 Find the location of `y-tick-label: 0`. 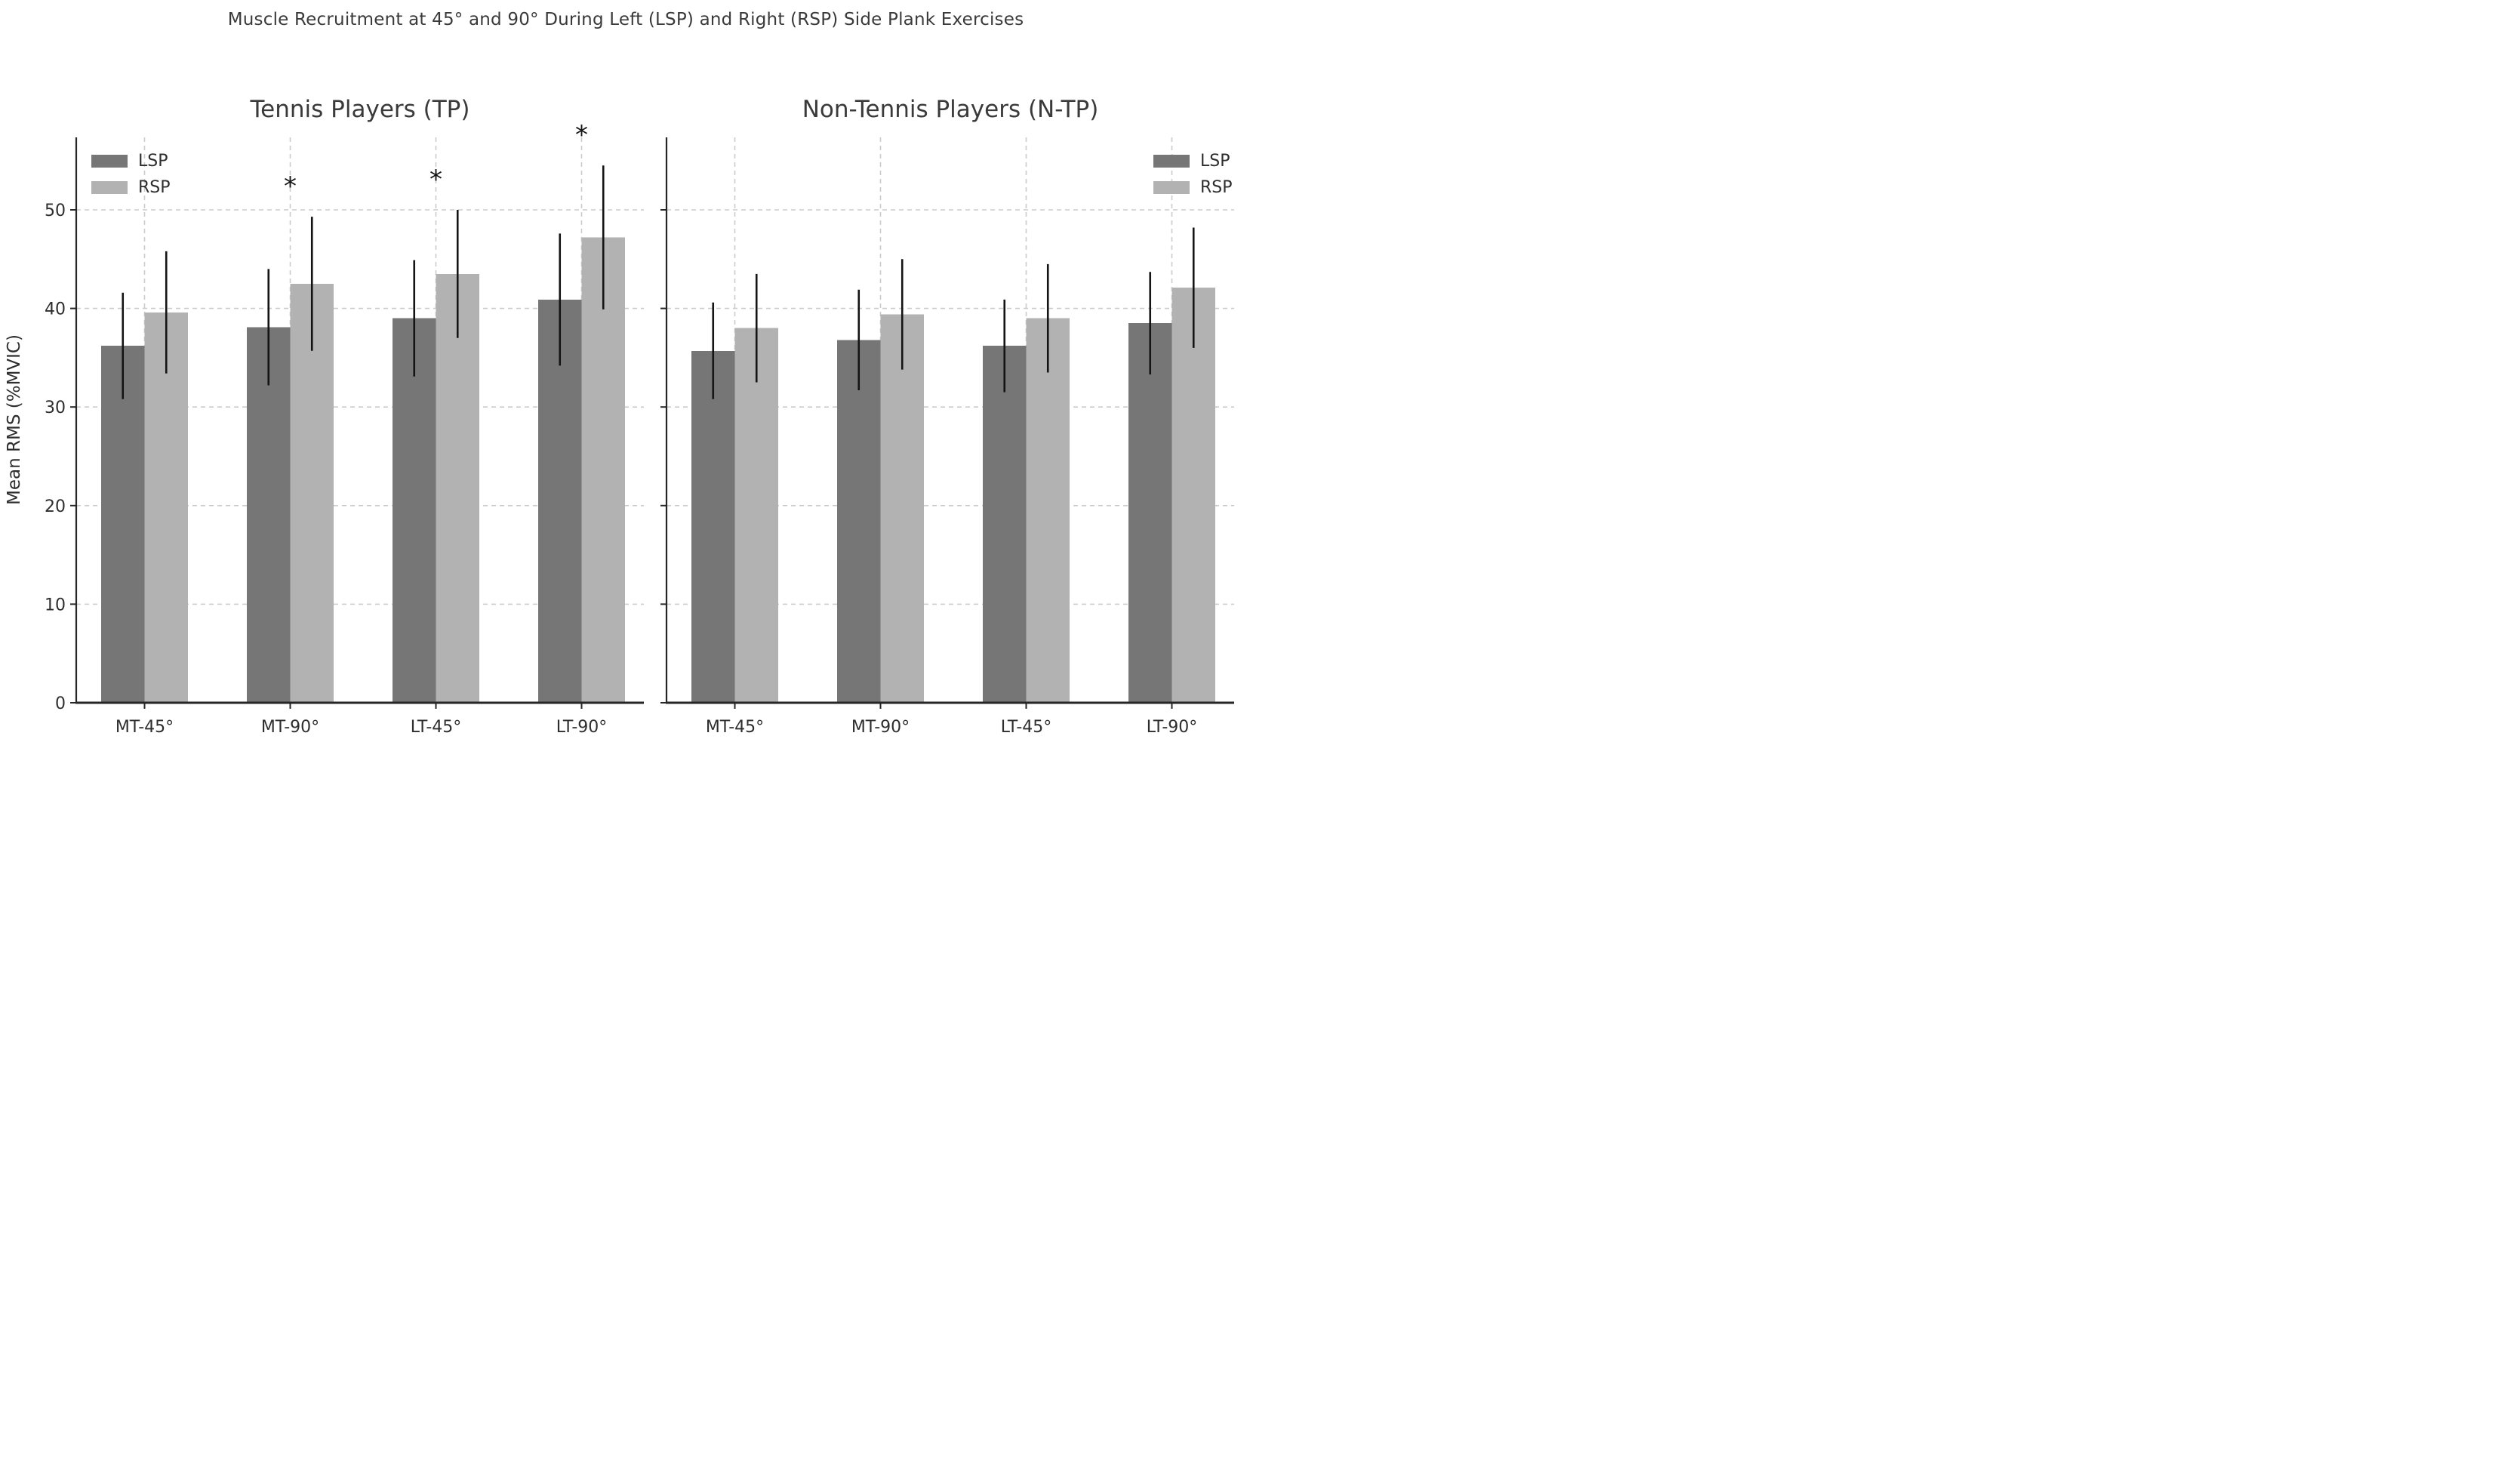

y-tick-label: 0 is located at coordinates (61, 703).